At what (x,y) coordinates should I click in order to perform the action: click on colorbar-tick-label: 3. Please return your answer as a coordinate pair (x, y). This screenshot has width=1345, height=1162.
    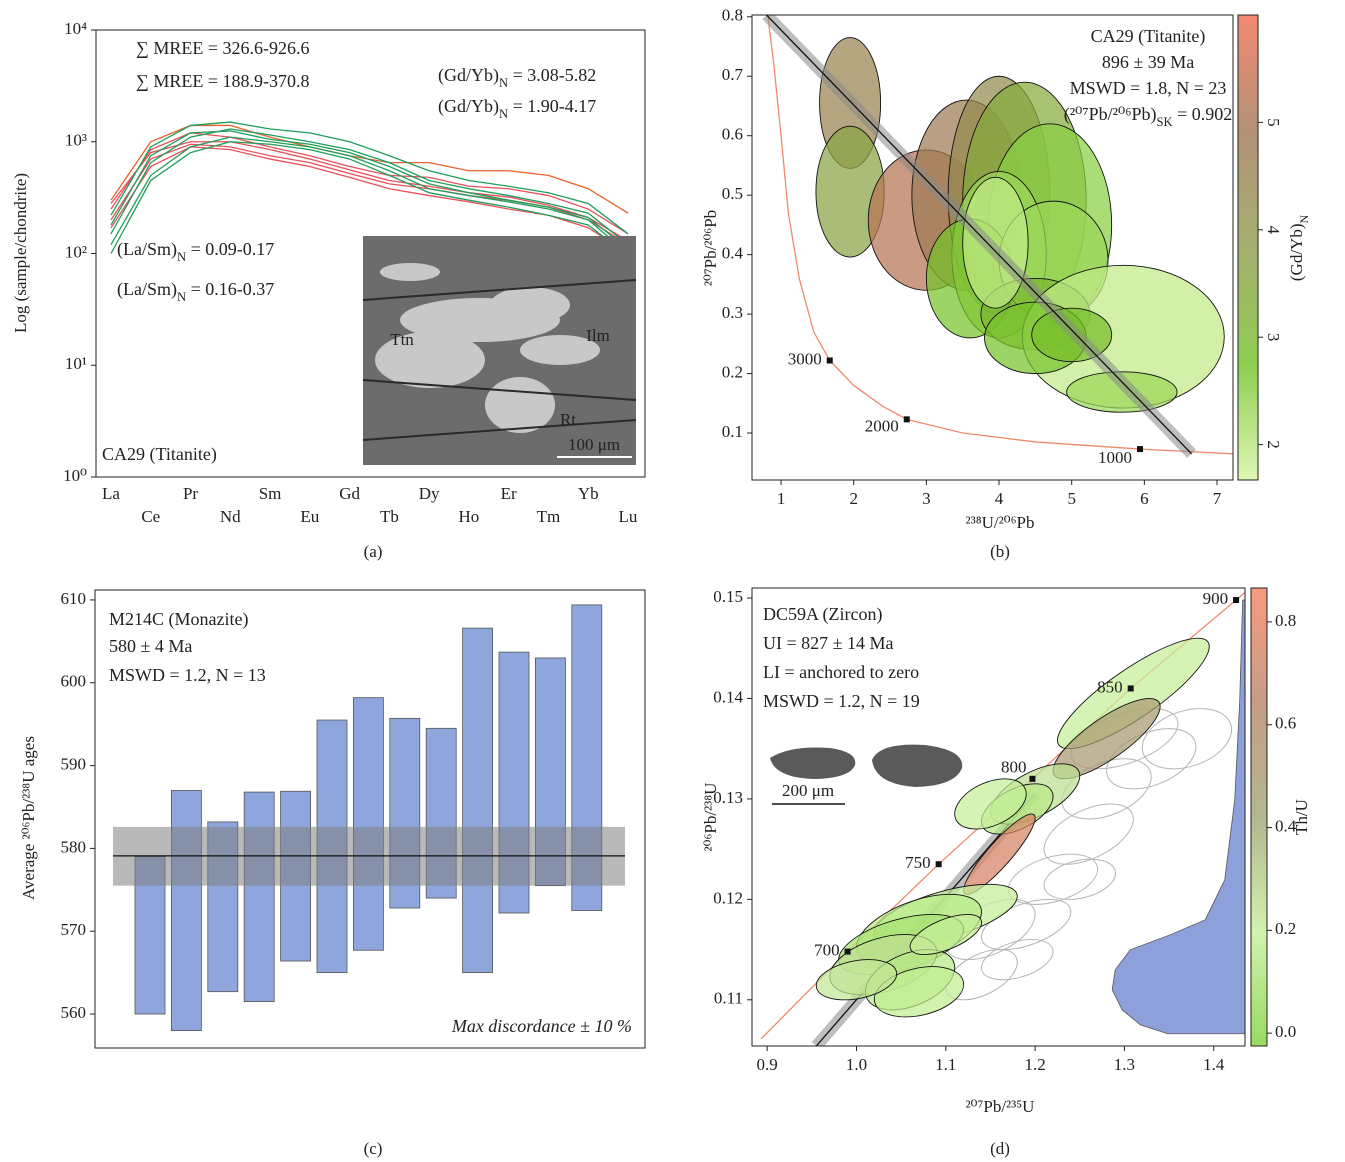
    Looking at the image, I should click on (1273, 337).